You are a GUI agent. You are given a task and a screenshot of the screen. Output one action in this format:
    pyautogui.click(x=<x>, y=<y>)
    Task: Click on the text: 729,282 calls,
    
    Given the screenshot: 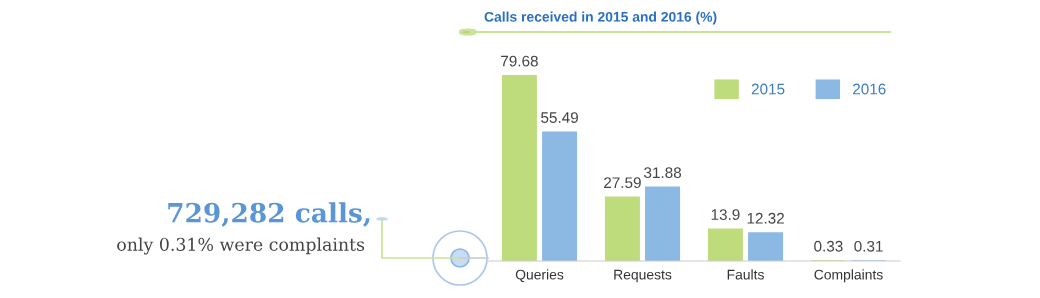 What is the action you would take?
    pyautogui.click(x=269, y=214)
    